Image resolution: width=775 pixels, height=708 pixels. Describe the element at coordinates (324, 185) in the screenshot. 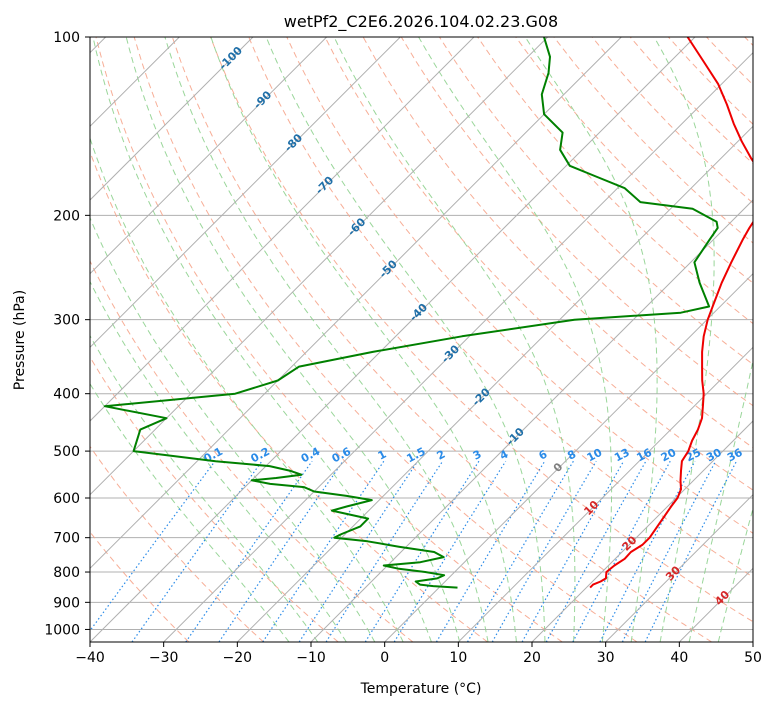

I see `isotherm-label: -70` at that location.